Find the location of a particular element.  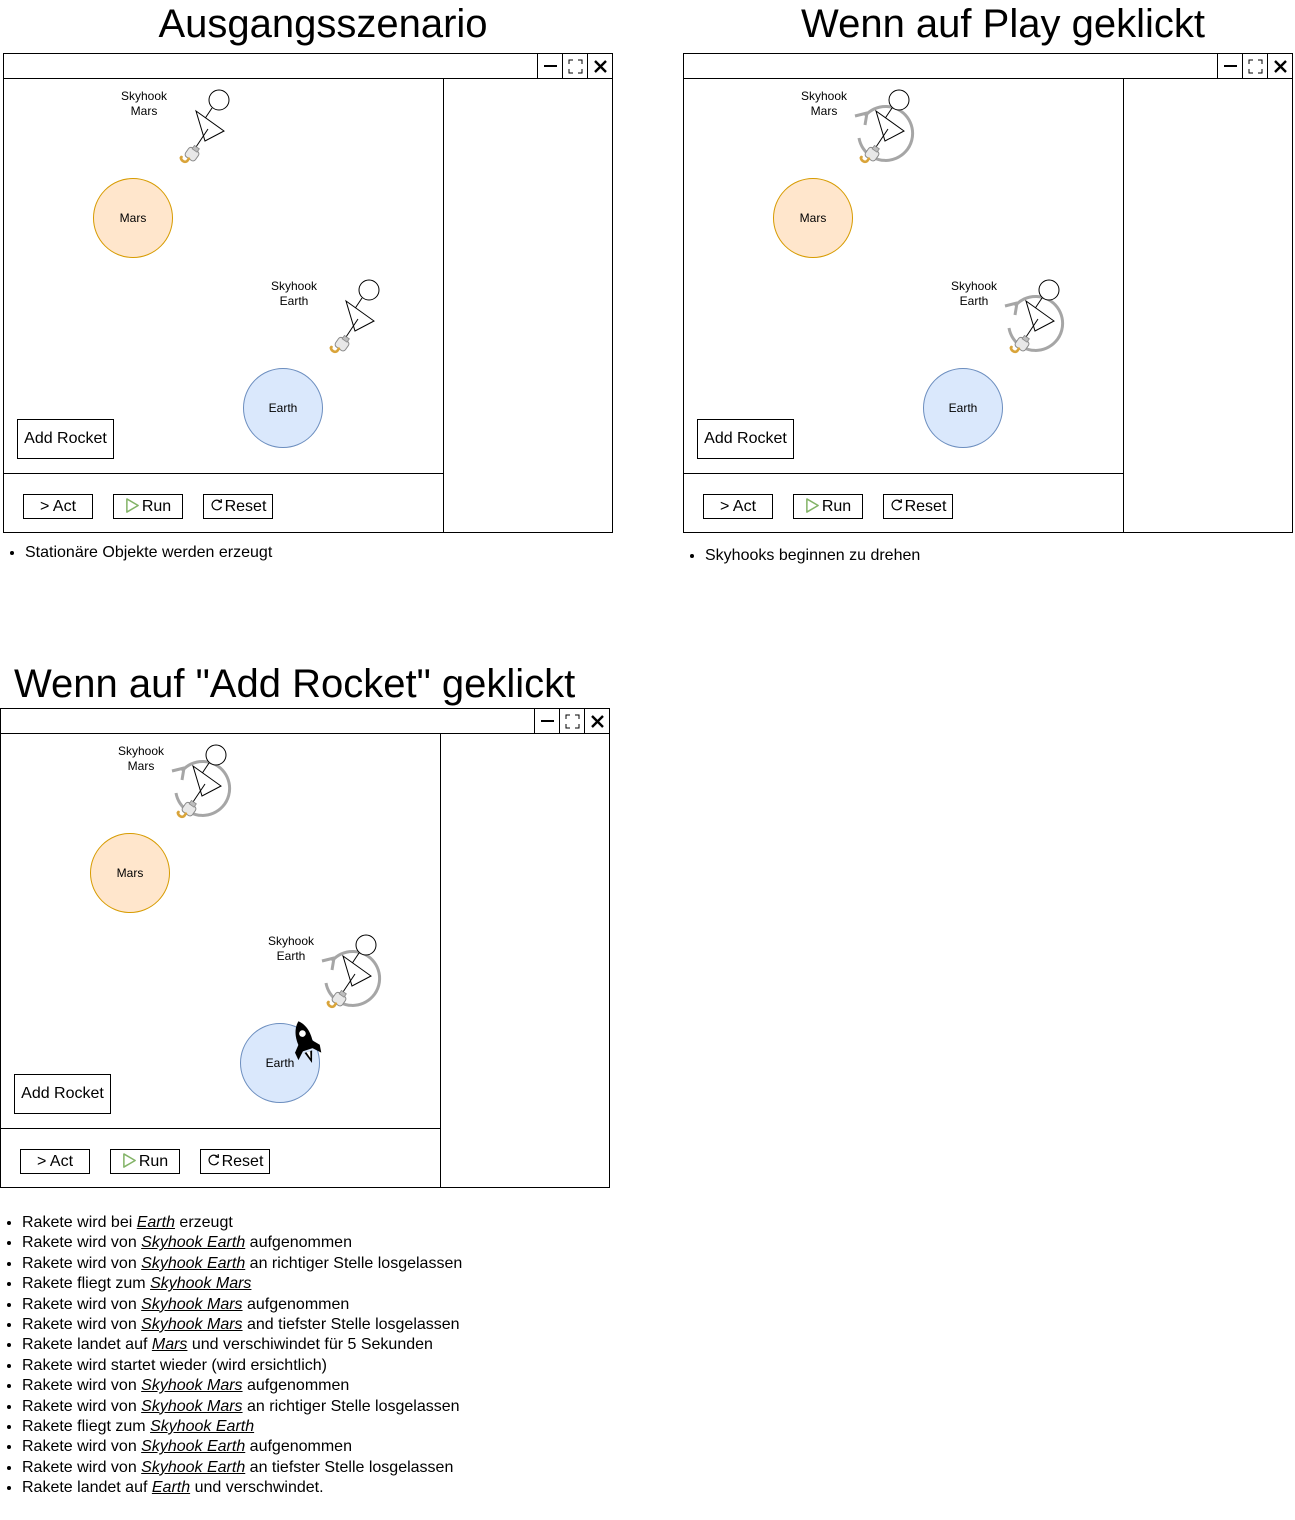

run-button-label: Run is located at coordinates (156, 506).